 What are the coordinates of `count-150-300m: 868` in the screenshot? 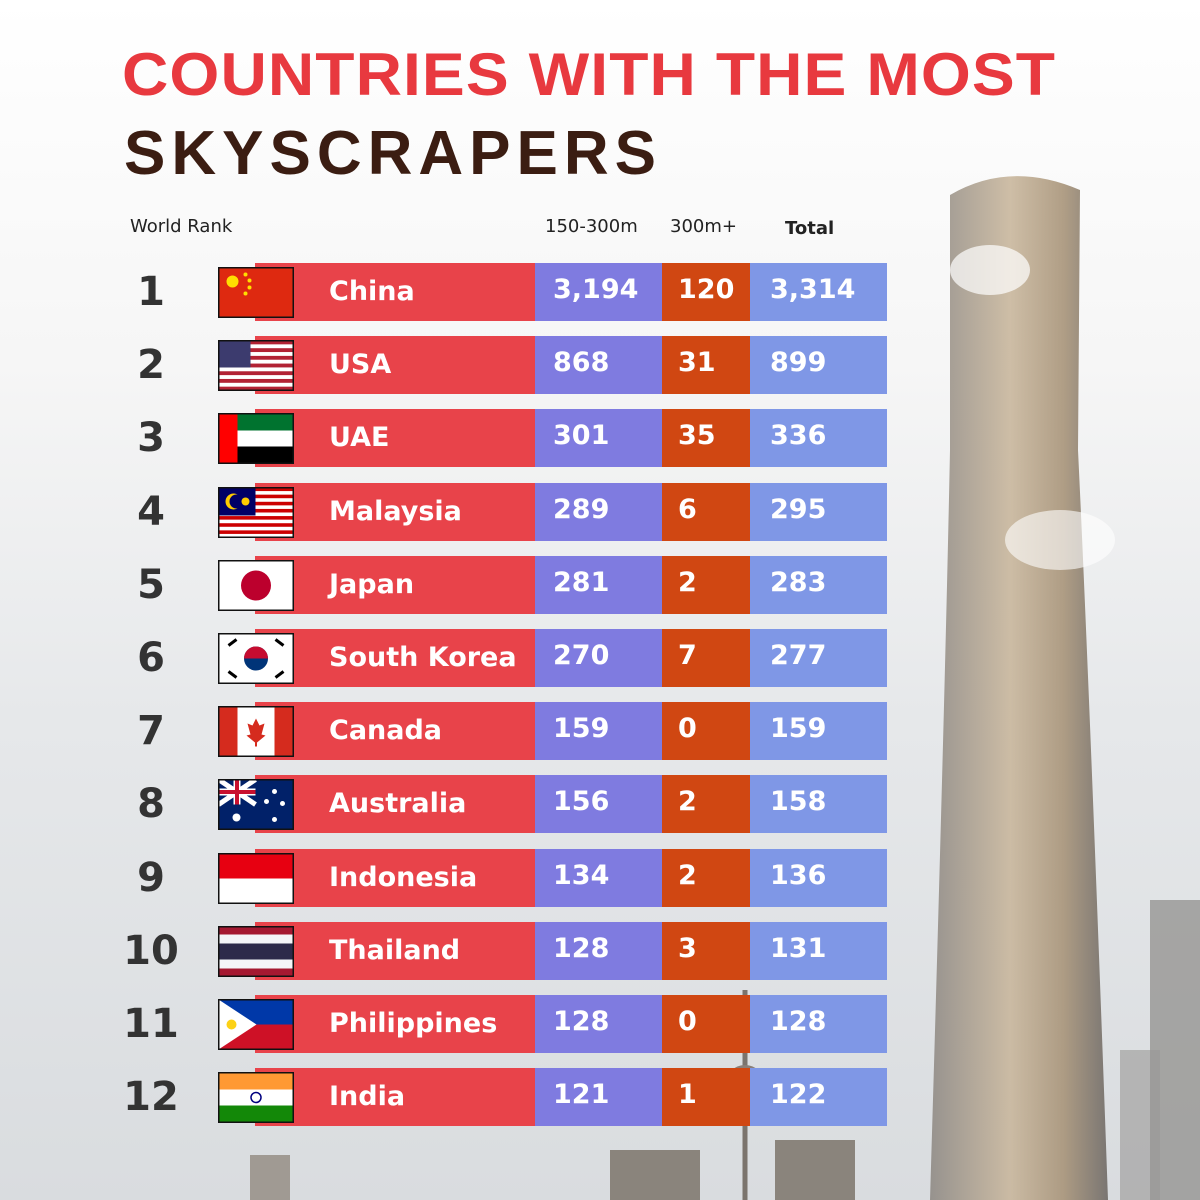 It's located at (598, 365).